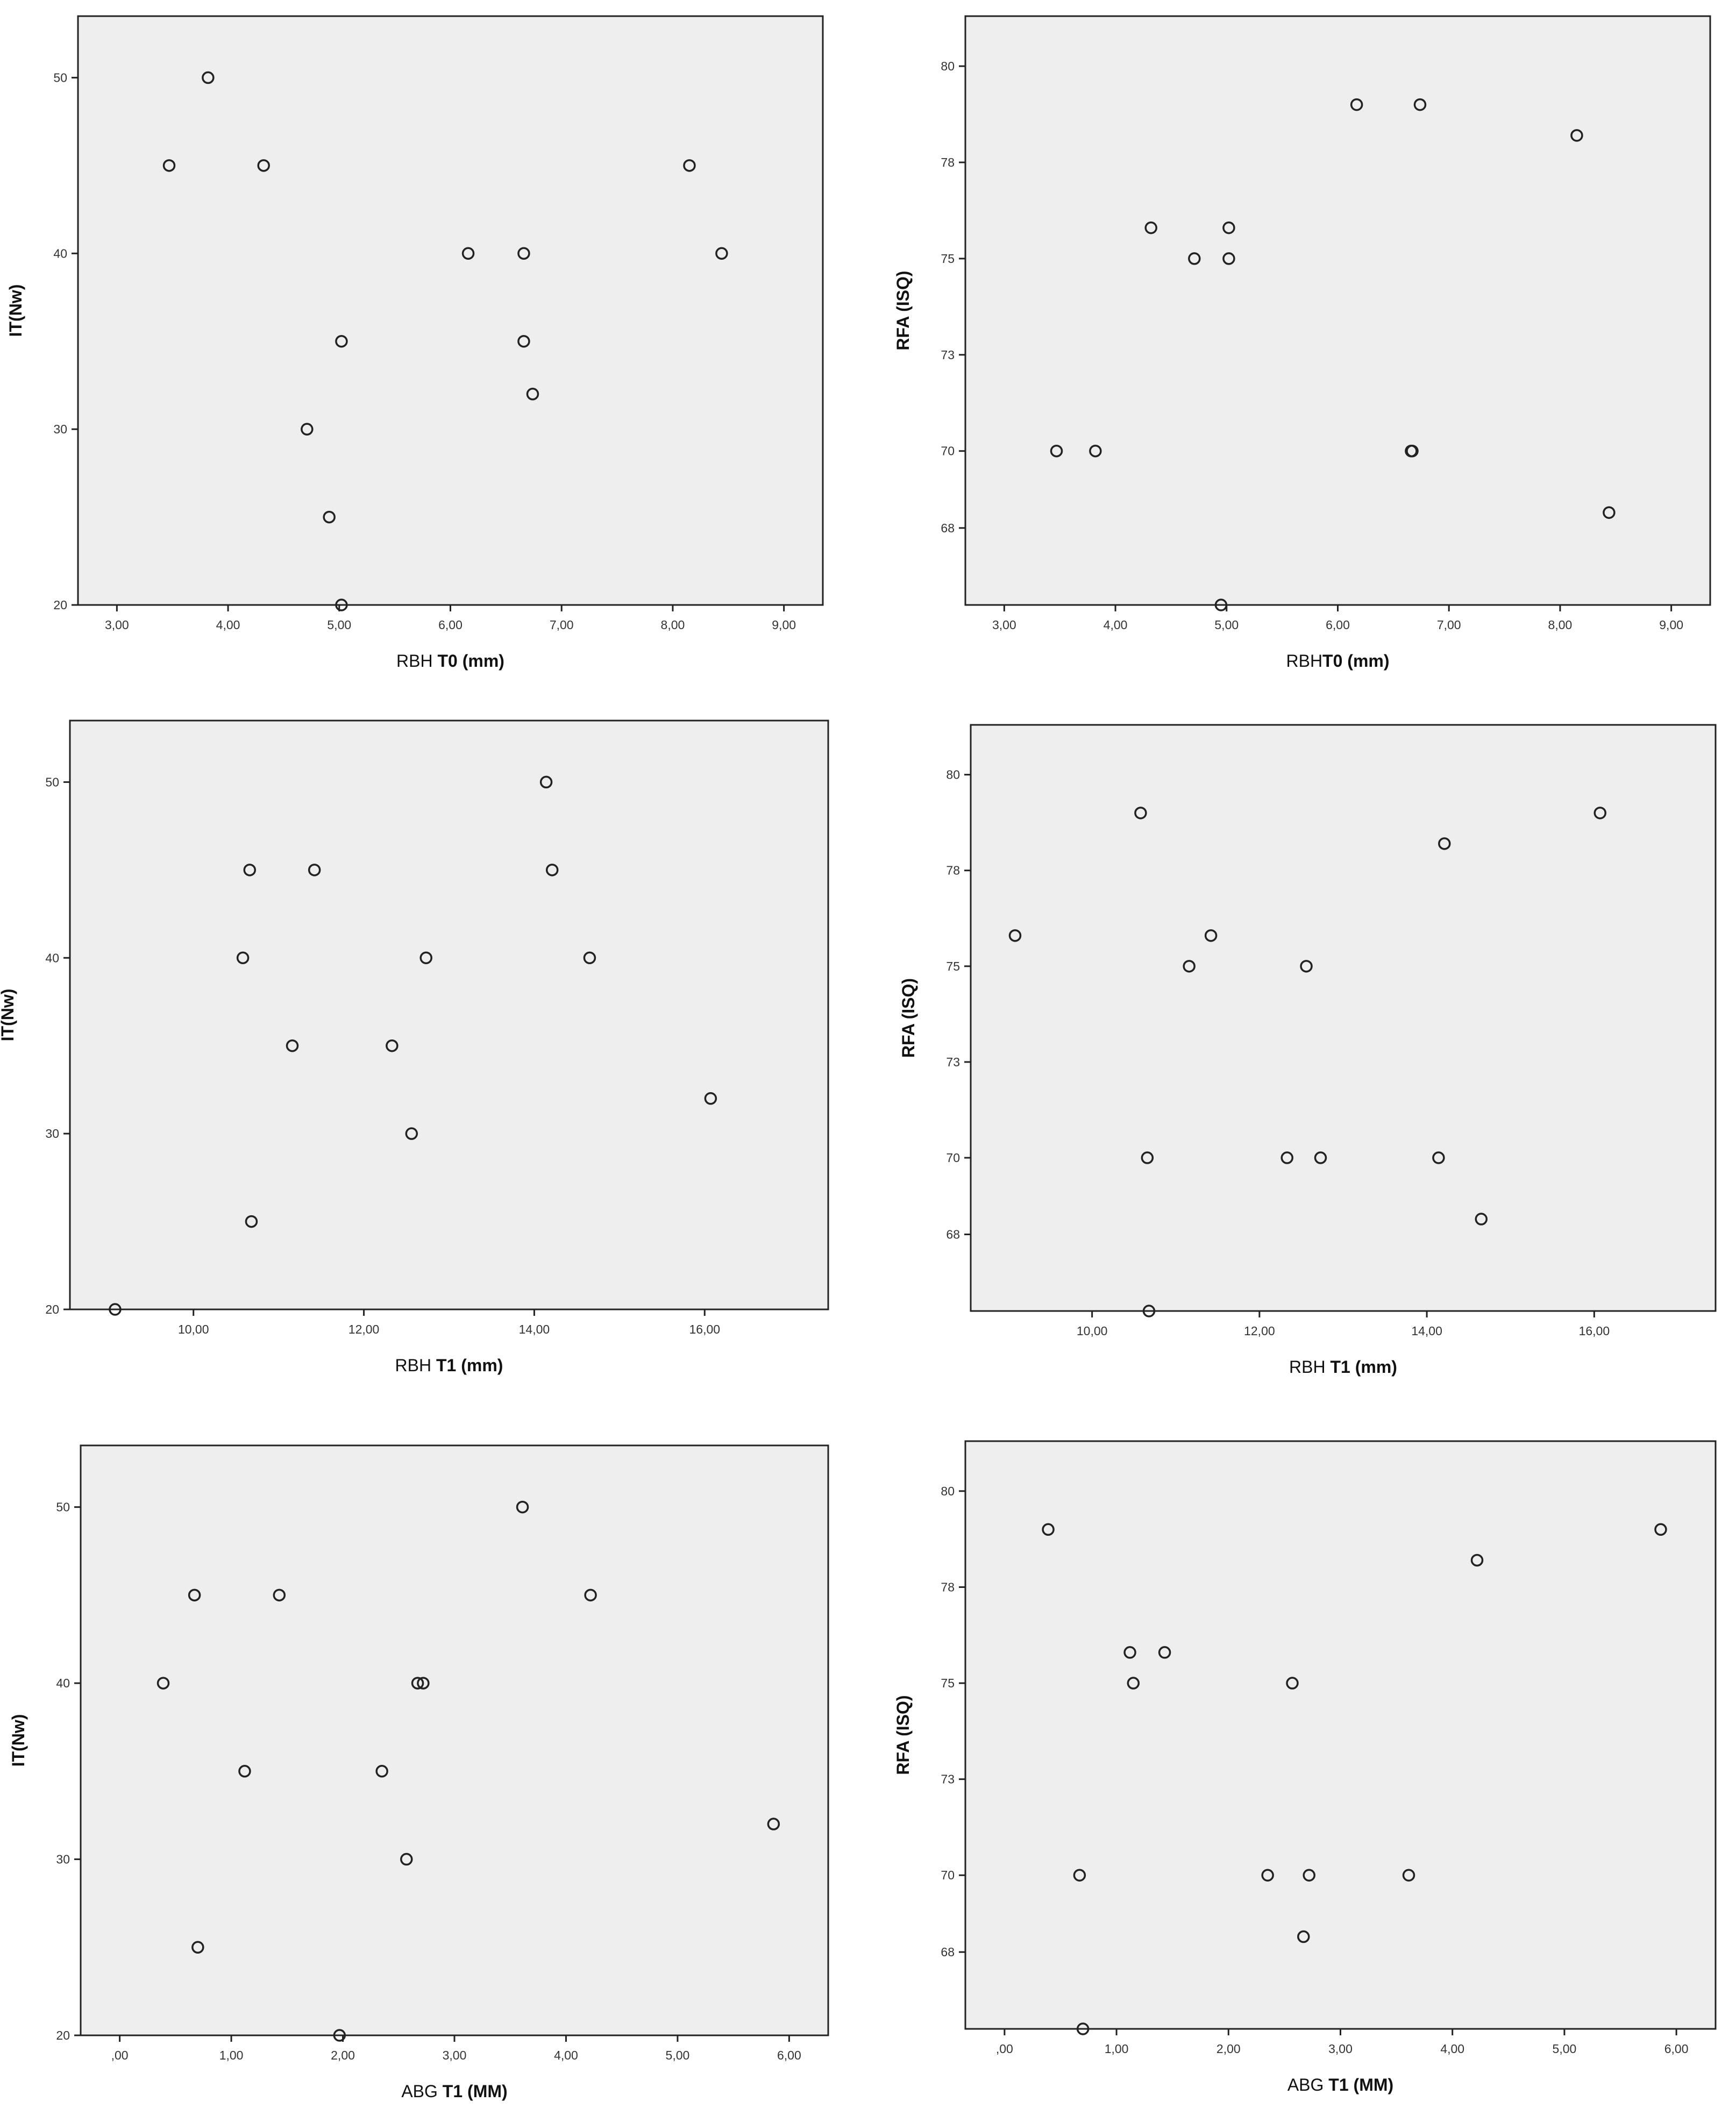  I want to click on x-axis-title-suffix: T1 (MM), so click(475, 2091).